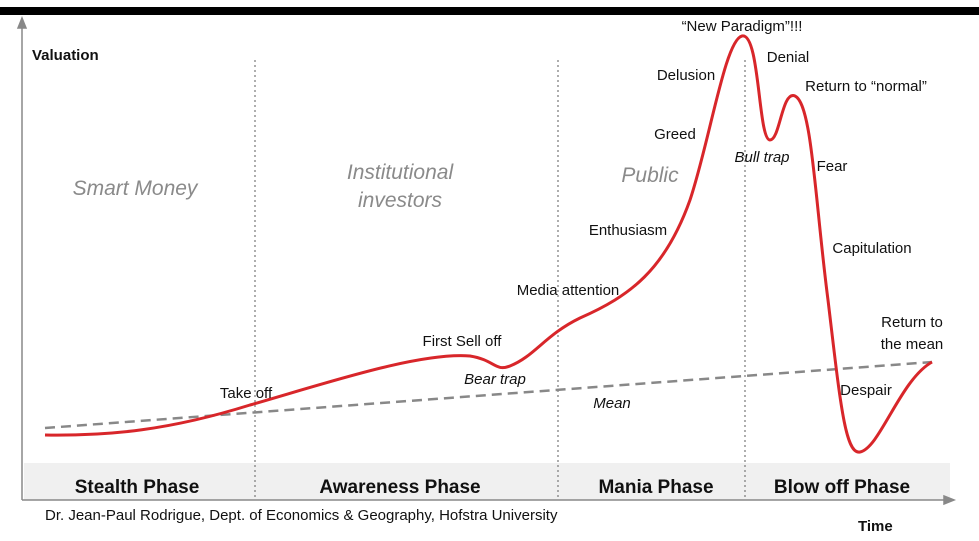 The image size is (979, 541). What do you see at coordinates (912, 322) in the screenshot?
I see `stage-label: Return to` at bounding box center [912, 322].